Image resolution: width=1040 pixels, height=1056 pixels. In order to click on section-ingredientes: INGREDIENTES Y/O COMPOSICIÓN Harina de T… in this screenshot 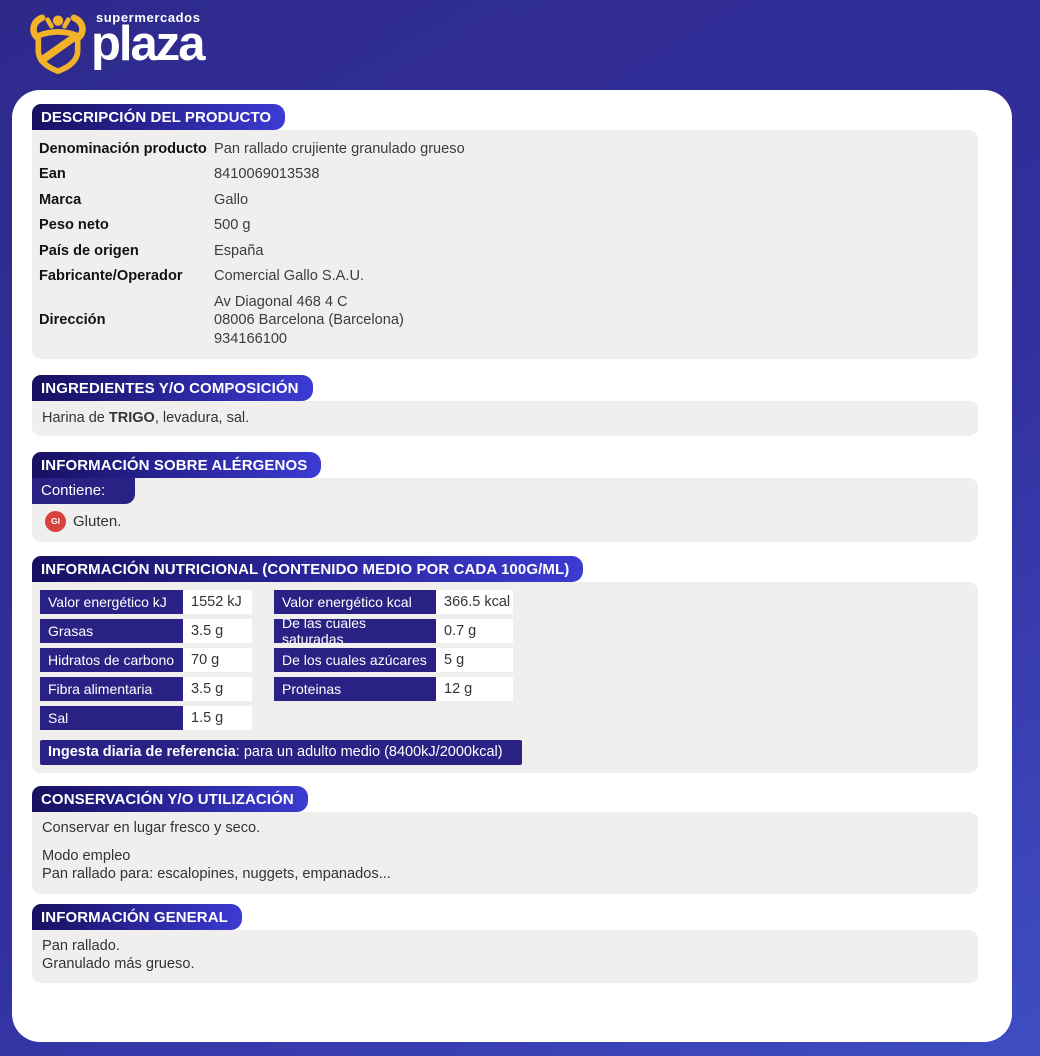, I will do `click(505, 405)`.